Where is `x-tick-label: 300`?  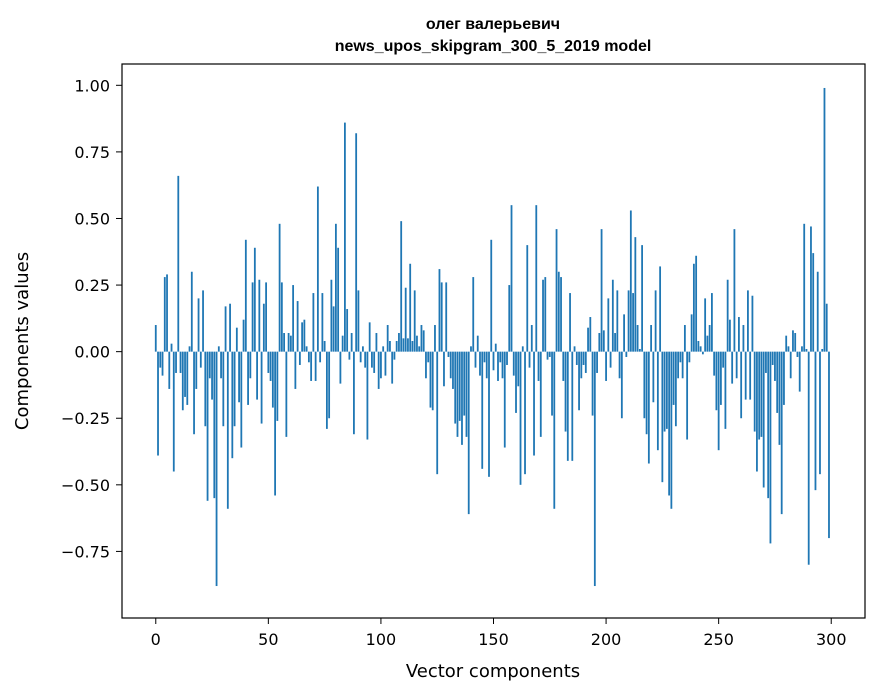 x-tick-label: 300 is located at coordinates (831, 639).